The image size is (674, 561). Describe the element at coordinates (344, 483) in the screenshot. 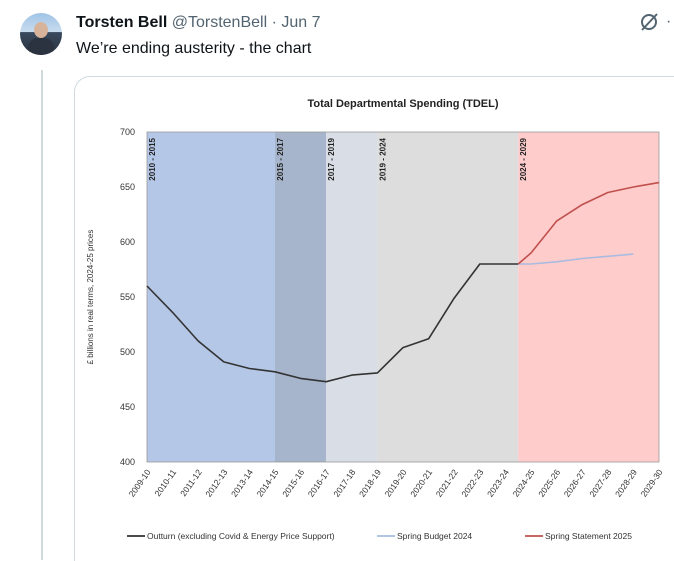

I see `chart-xtick-8: 2017-18` at that location.